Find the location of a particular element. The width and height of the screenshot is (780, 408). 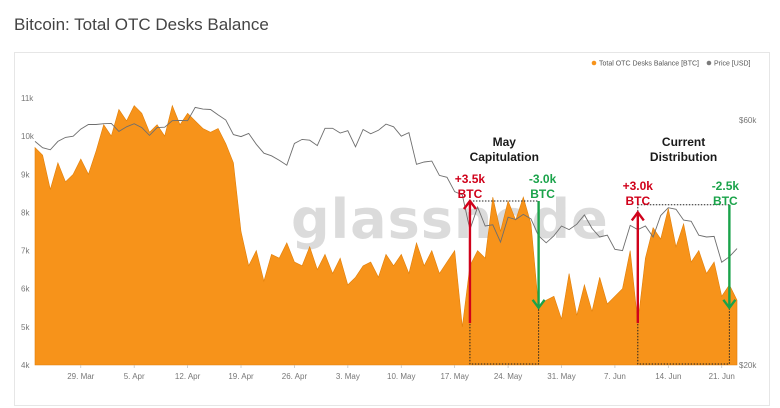

x-tick-label: 26. Apr is located at coordinates (295, 376).